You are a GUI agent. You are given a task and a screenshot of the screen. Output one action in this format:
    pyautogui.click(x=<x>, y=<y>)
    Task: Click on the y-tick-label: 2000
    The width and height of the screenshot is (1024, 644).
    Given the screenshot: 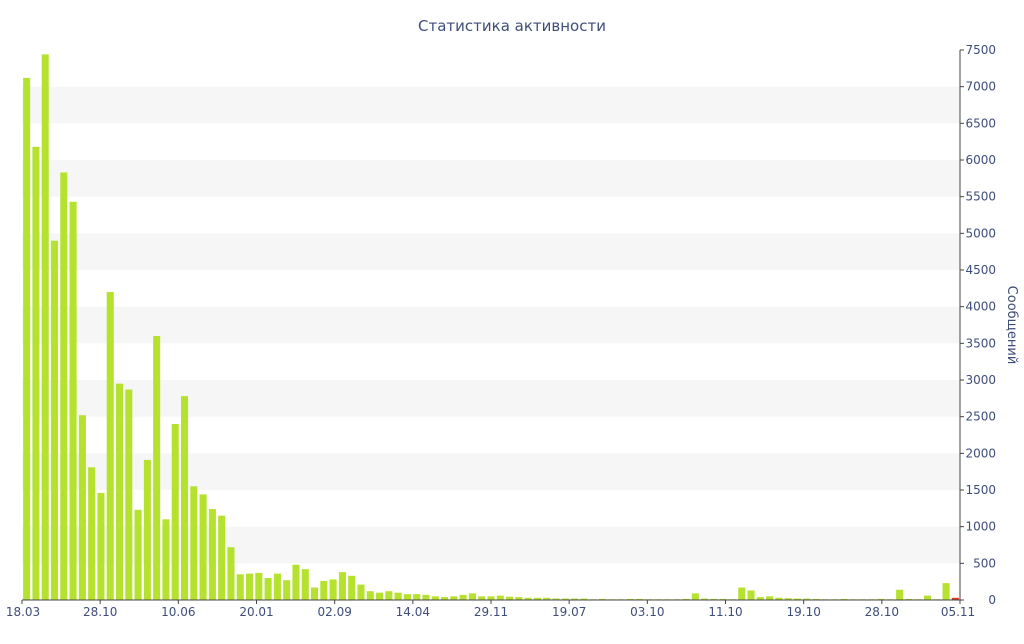 What is the action you would take?
    pyautogui.click(x=980, y=453)
    